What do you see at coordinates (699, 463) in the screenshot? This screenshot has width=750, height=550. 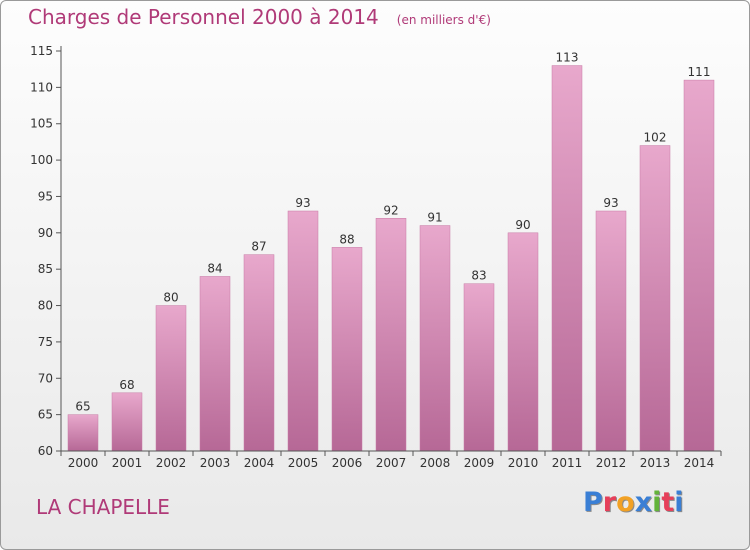 I see `x-tick-label-2014: 2014` at bounding box center [699, 463].